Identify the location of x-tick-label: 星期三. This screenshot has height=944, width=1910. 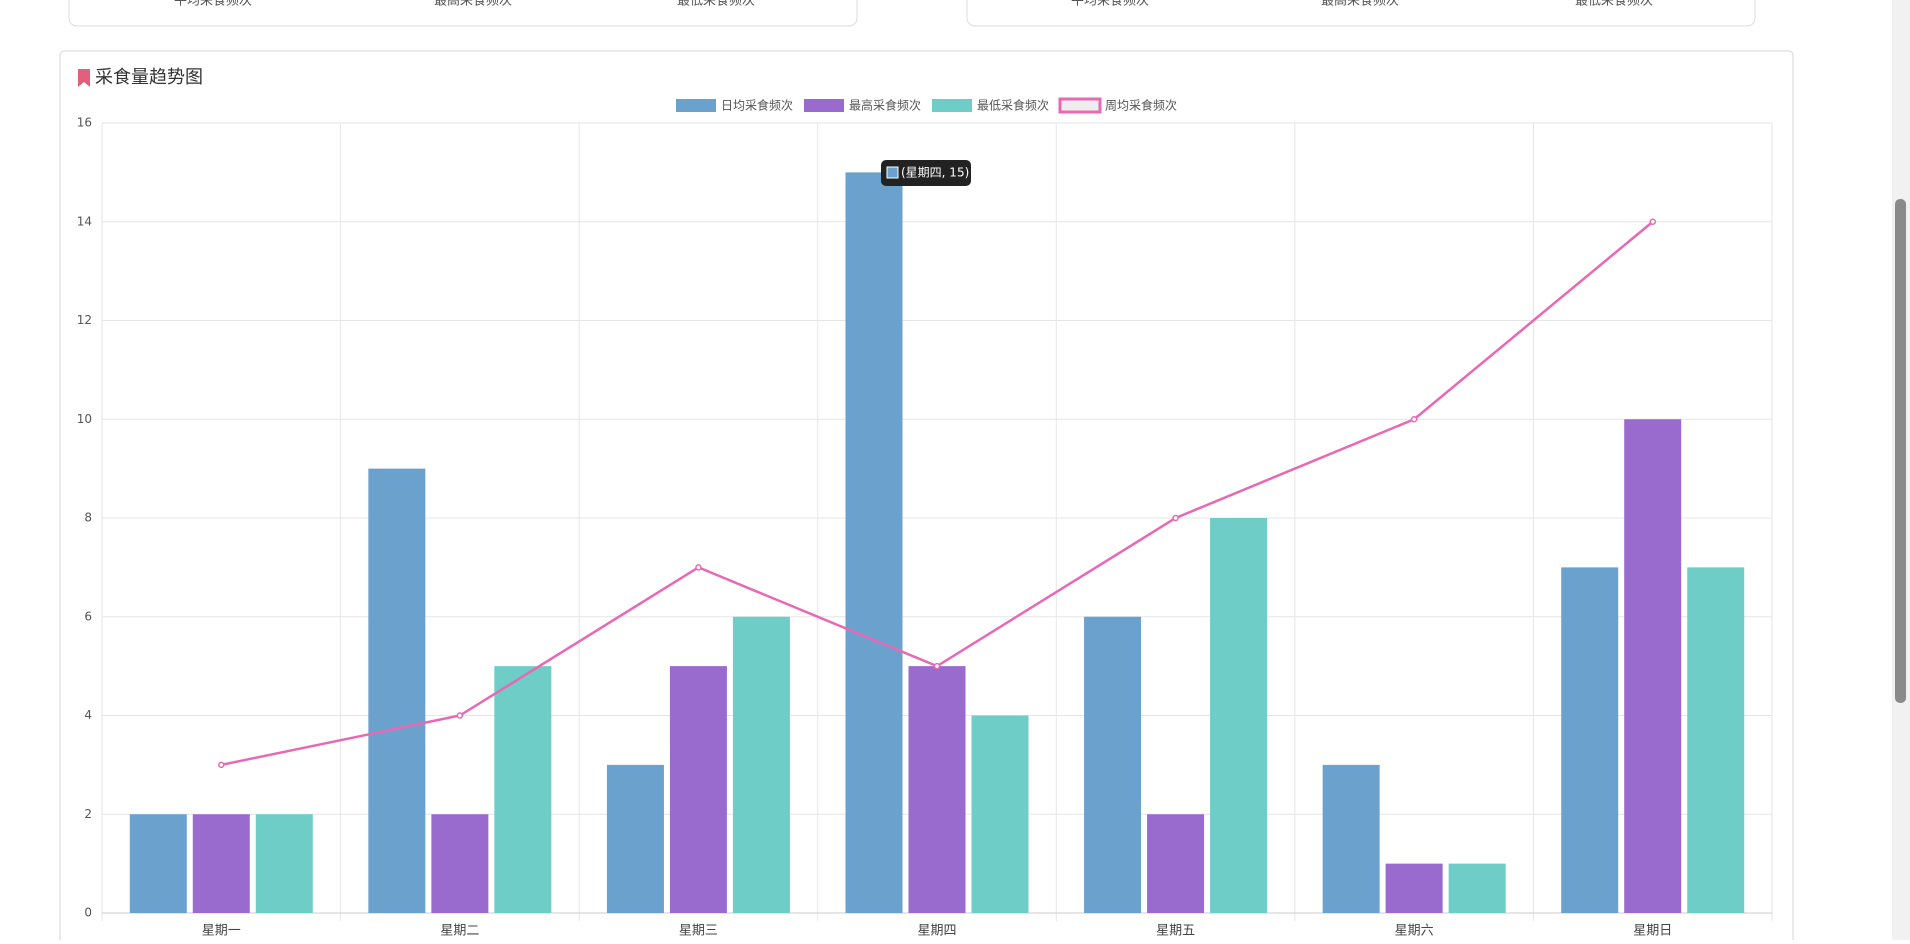
(698, 931).